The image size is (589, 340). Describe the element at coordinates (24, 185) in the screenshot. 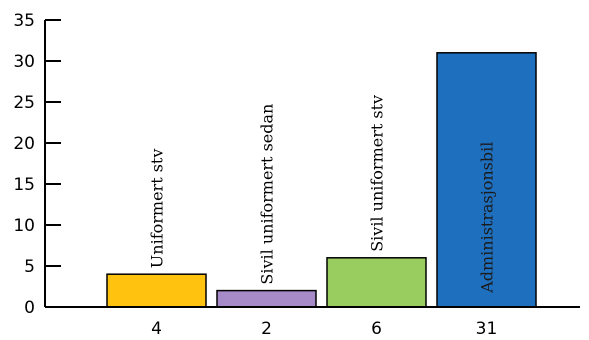

I see `y-tick-label: 15` at that location.